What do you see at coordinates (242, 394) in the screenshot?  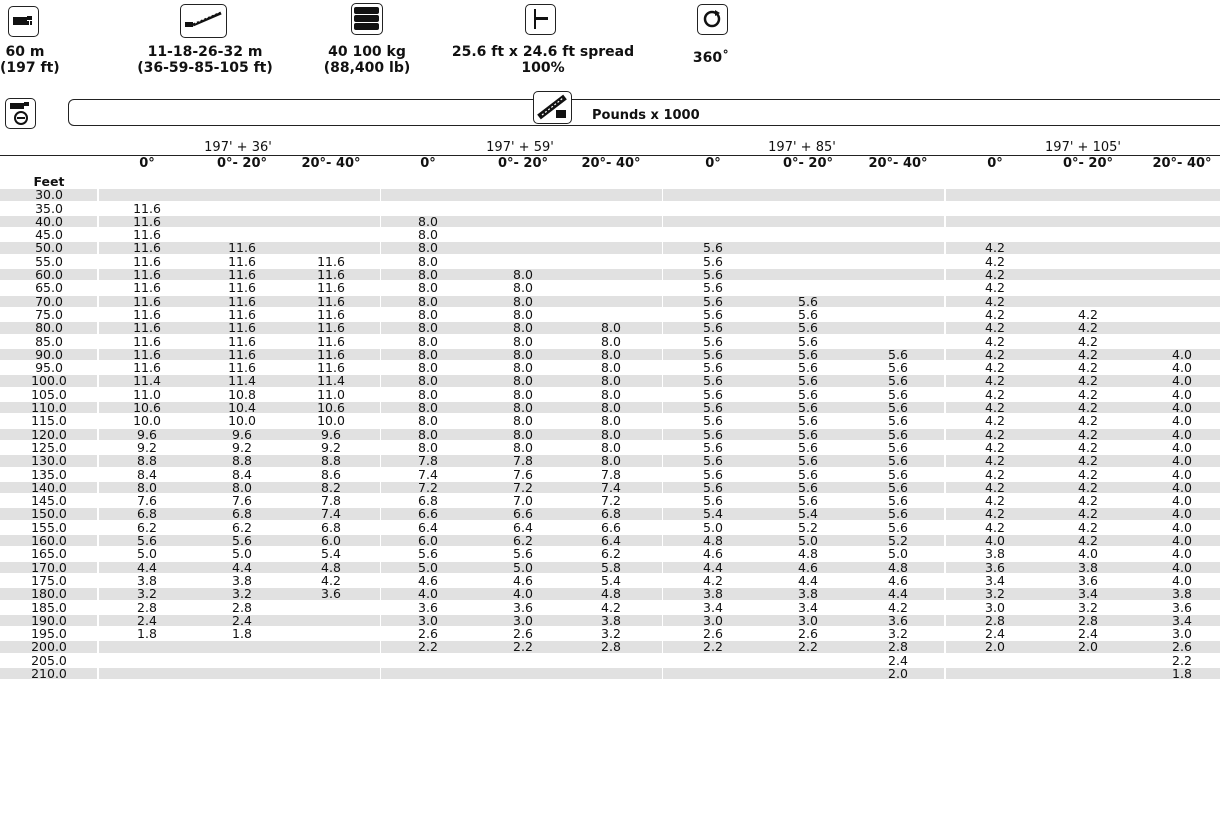 I see `capacity-cell: 10.8` at bounding box center [242, 394].